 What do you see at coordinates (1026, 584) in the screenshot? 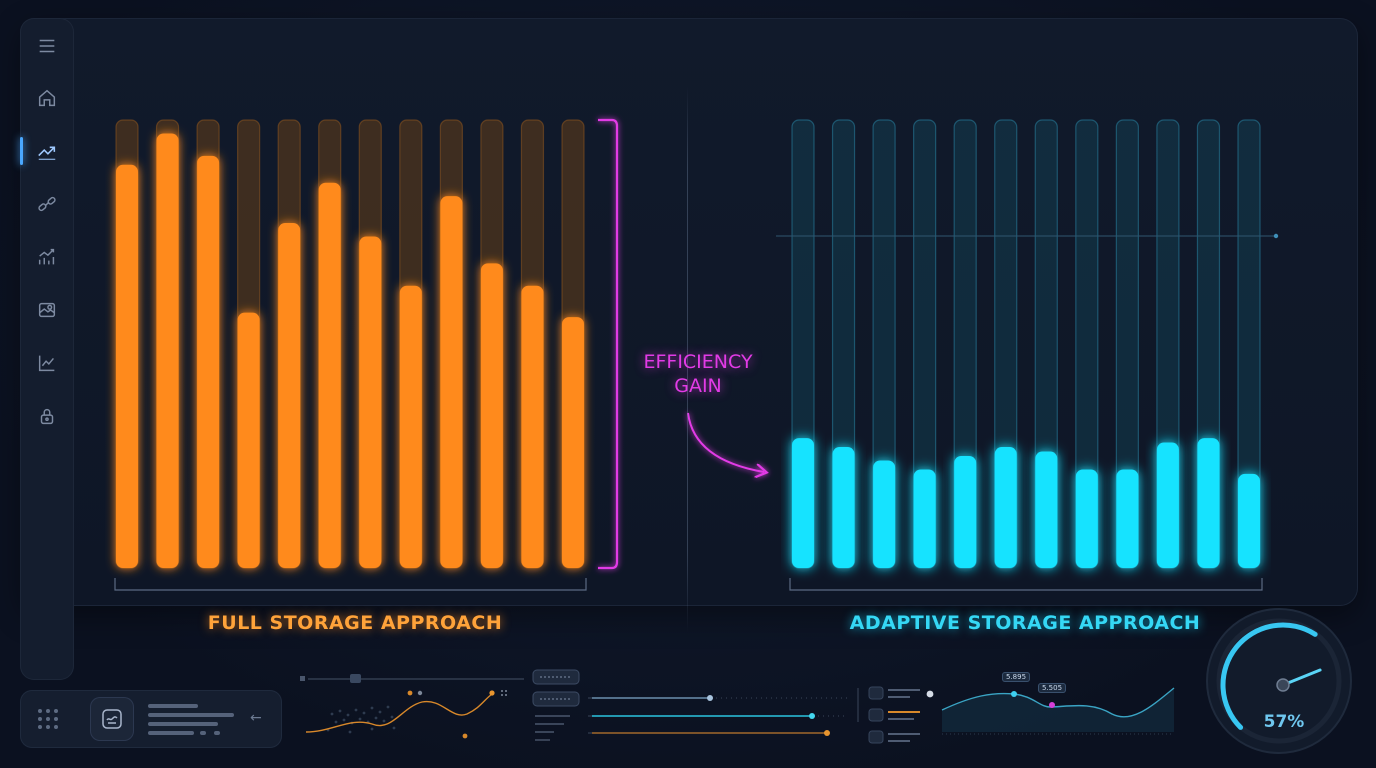
I see `right-baseline-bracket` at bounding box center [1026, 584].